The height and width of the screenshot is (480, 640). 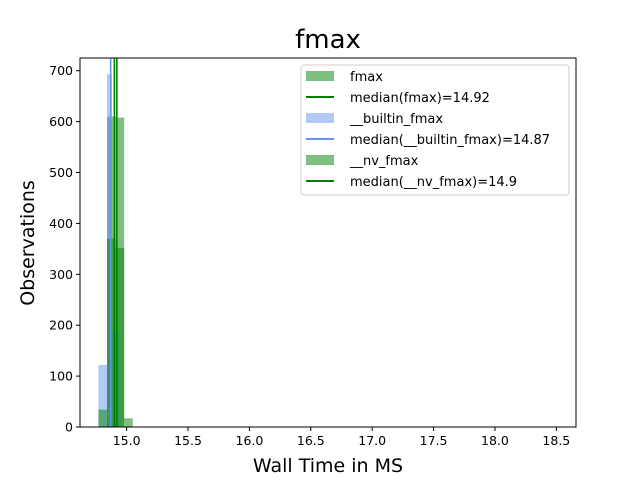 I want to click on legend-label: median(__builtin_fmax)=14.87, so click(x=450, y=140).